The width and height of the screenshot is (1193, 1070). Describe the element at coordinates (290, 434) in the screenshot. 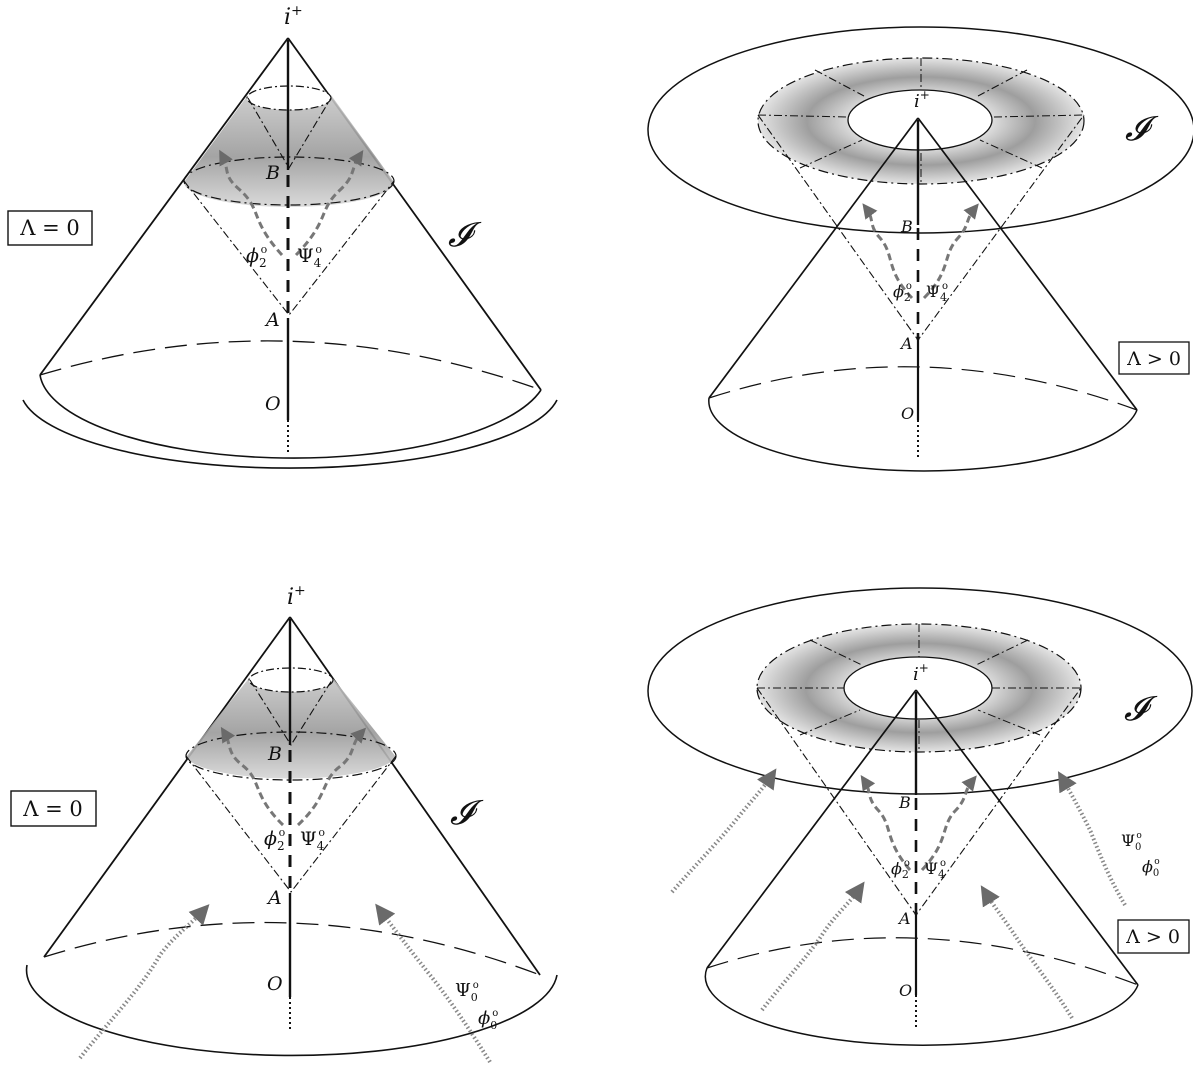

I see `cone-base-front-left` at that location.